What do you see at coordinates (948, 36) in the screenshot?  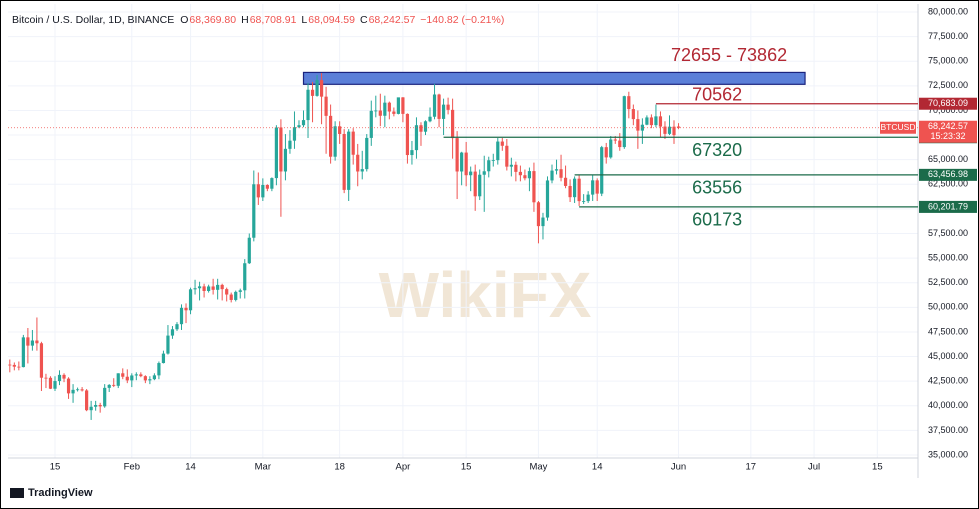 I see `y-tick-label: 77,500.00` at bounding box center [948, 36].